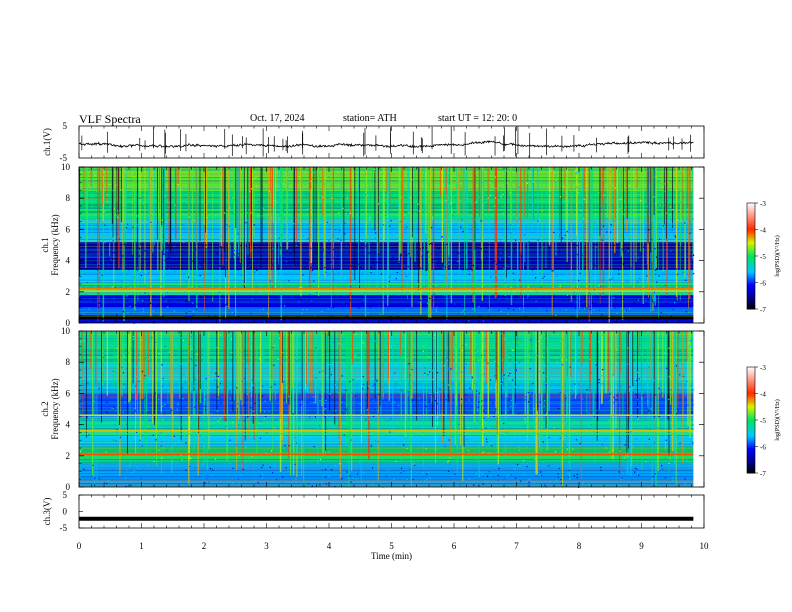  What do you see at coordinates (64, 158) in the screenshot?
I see `ch1-ytick-label: -5` at bounding box center [64, 158].